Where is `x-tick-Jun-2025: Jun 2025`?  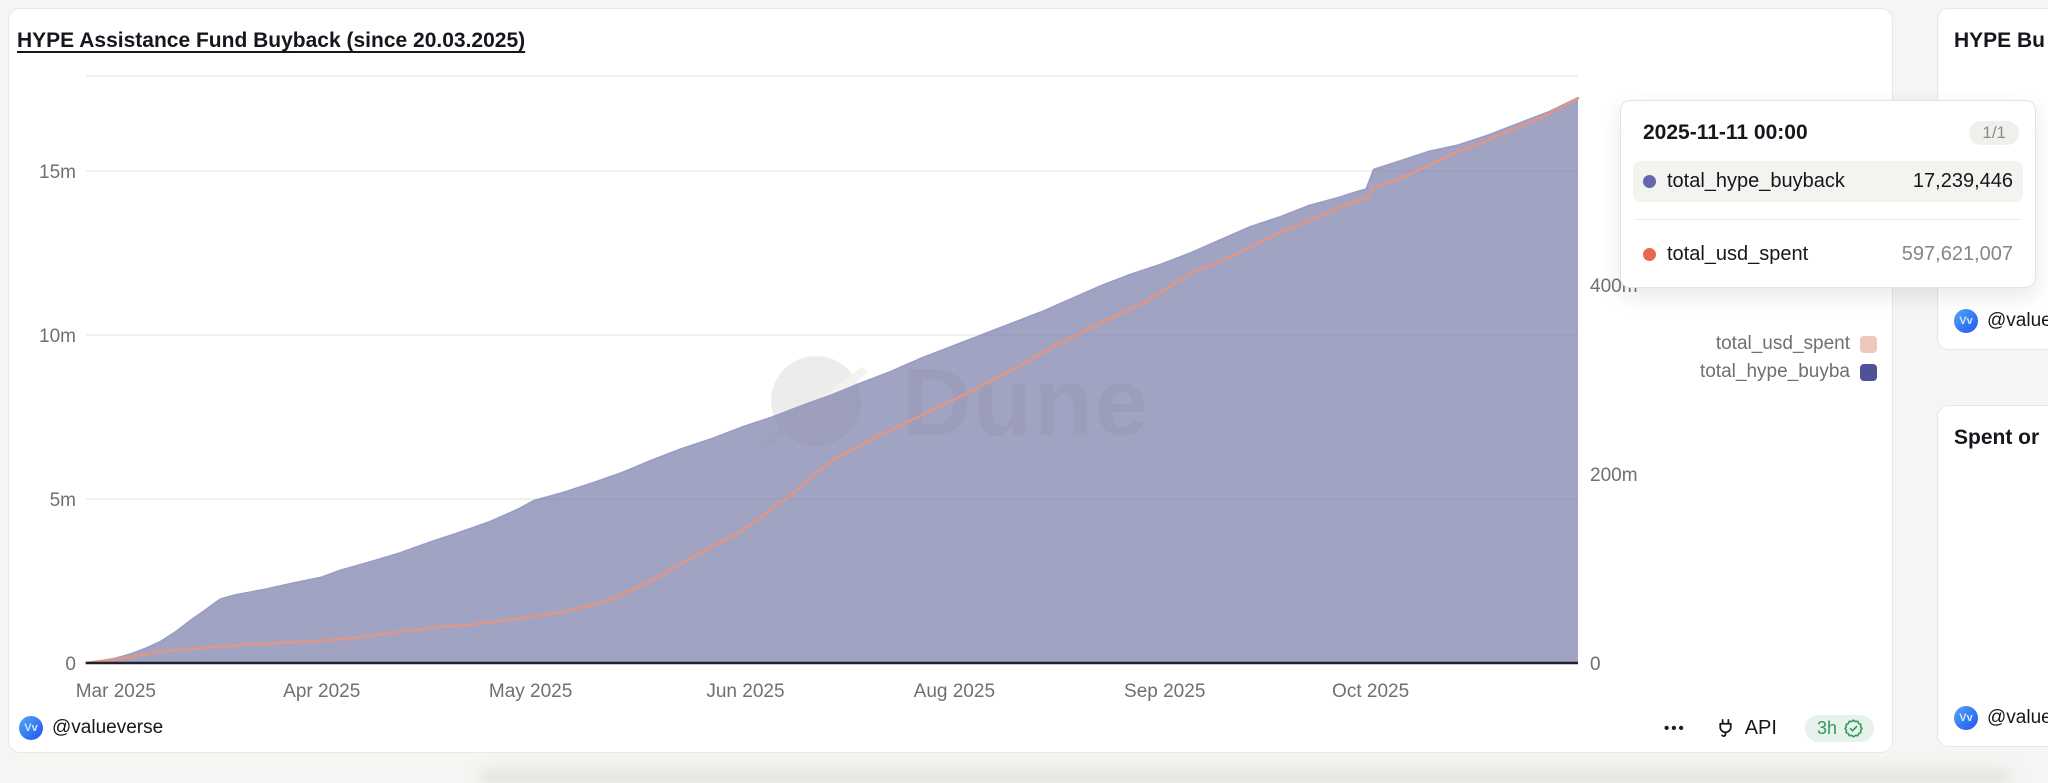
x-tick-Jun-2025: Jun 2025 is located at coordinates (745, 691).